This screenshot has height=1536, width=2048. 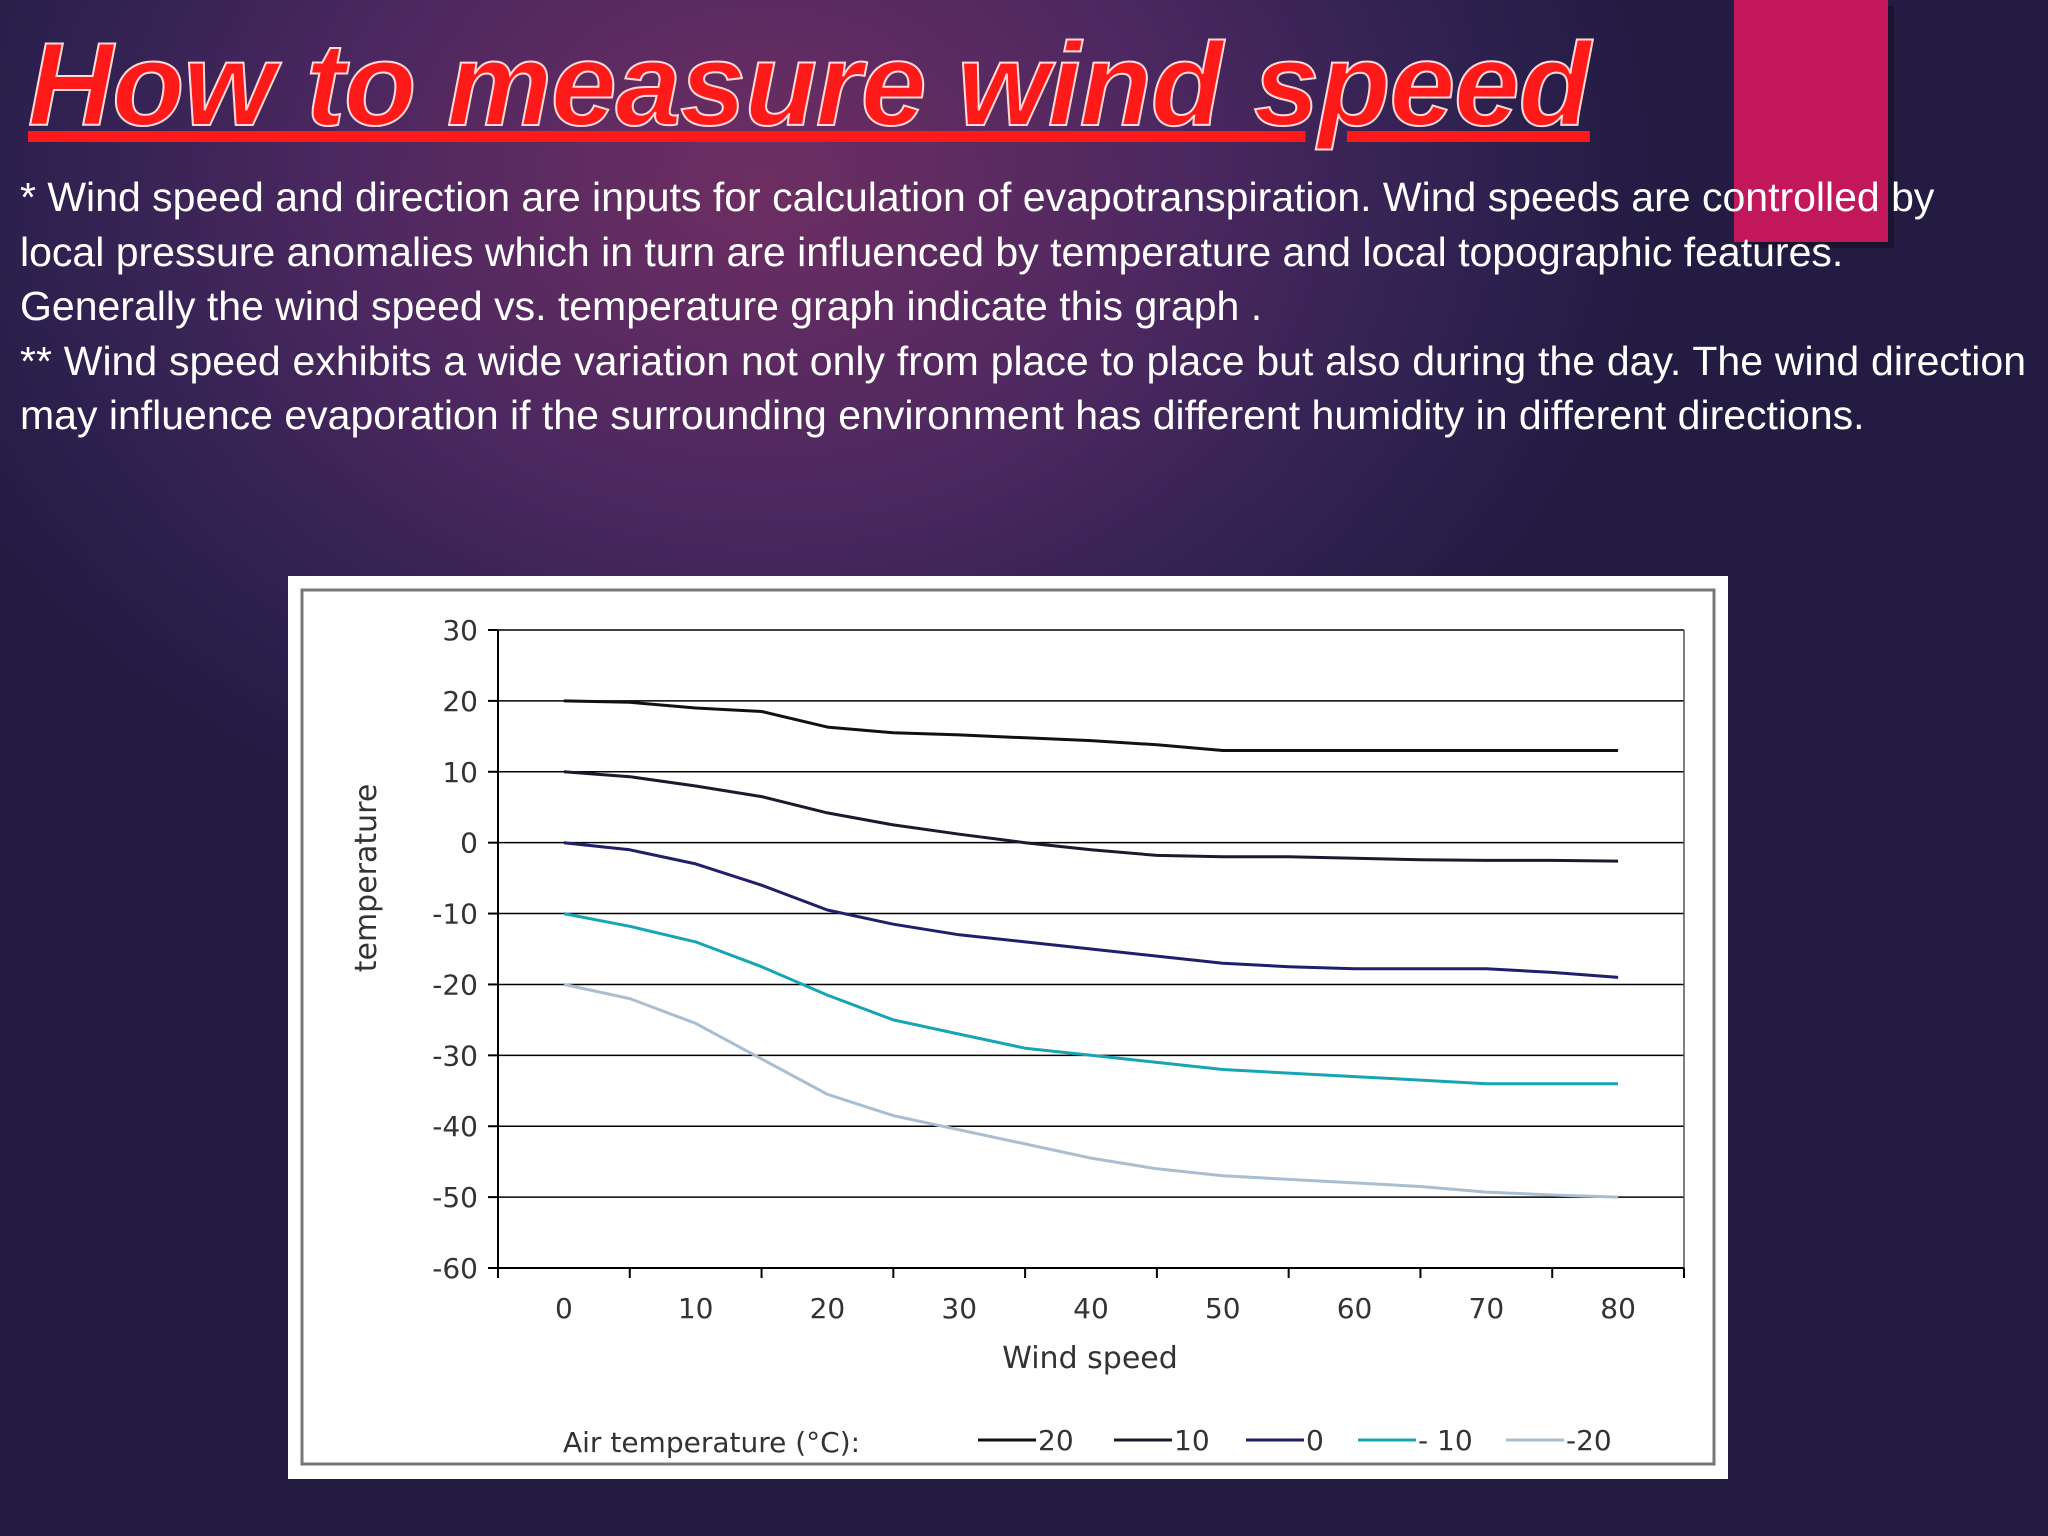 I want to click on x-axis-label: Wind speed, so click(x=1090, y=1358).